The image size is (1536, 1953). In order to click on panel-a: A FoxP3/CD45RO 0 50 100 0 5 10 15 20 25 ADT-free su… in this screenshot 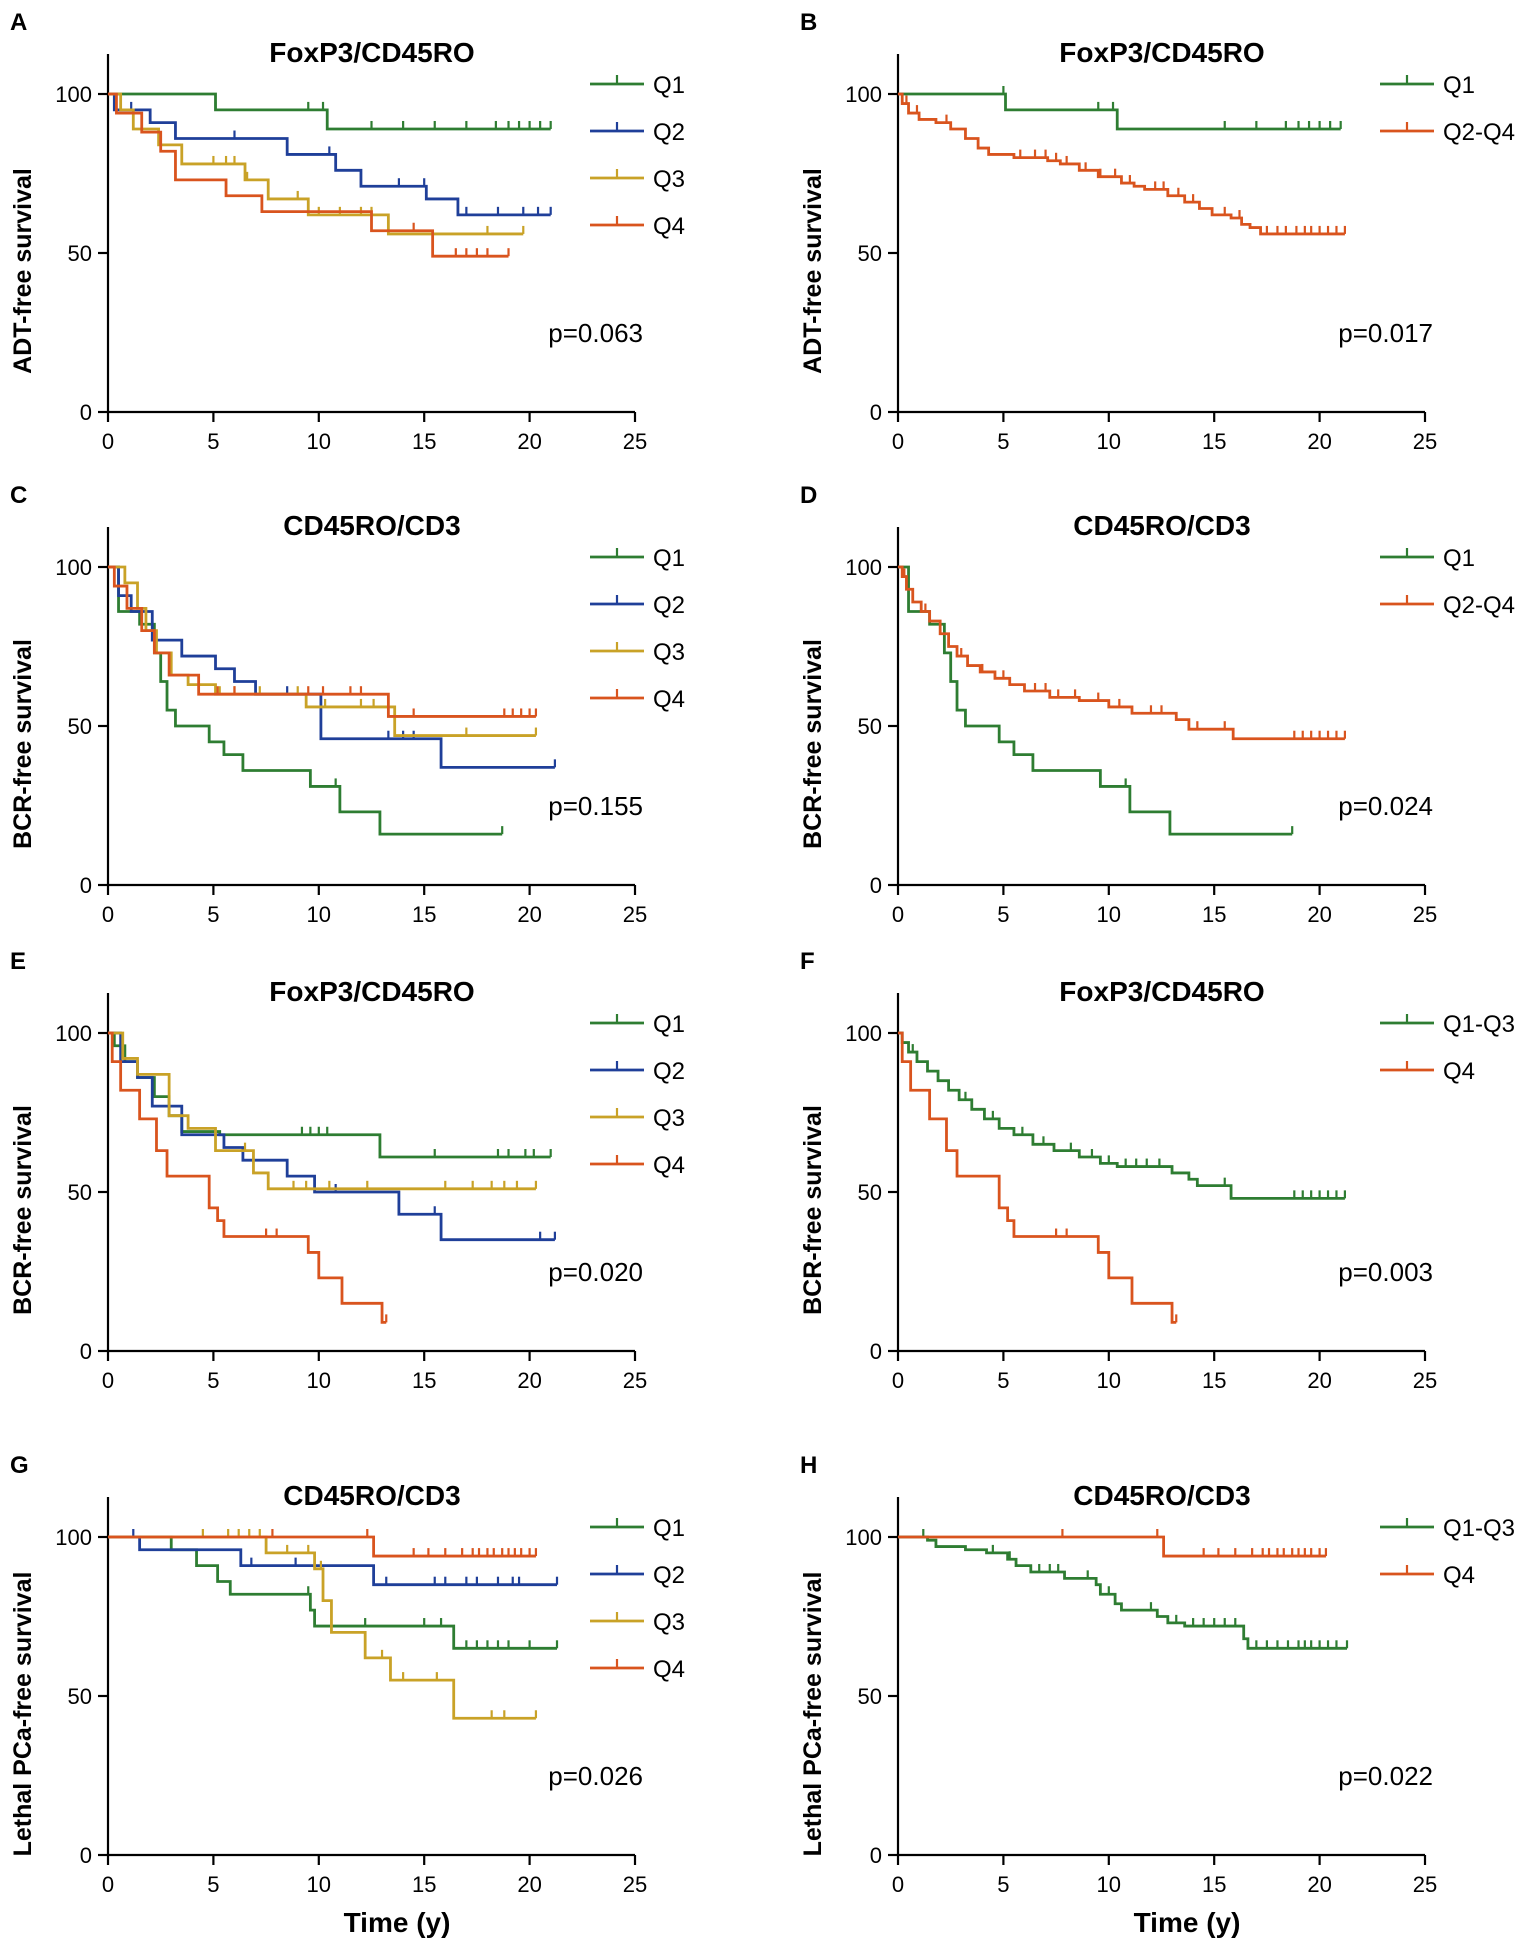, I will do `click(347, 231)`.